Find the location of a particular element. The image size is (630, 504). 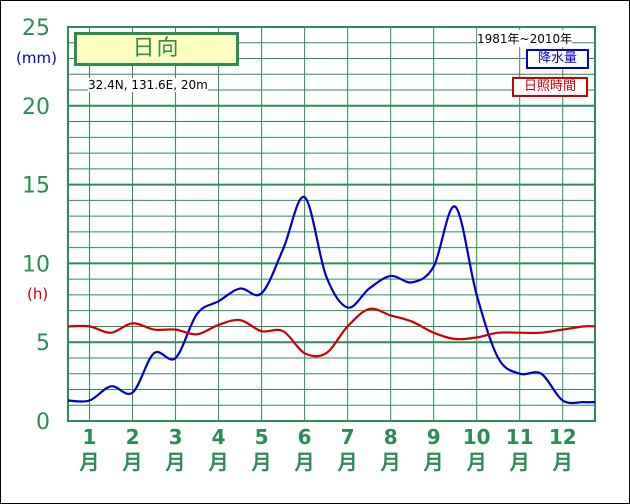

month-number-label: 8 is located at coordinates (391, 437).